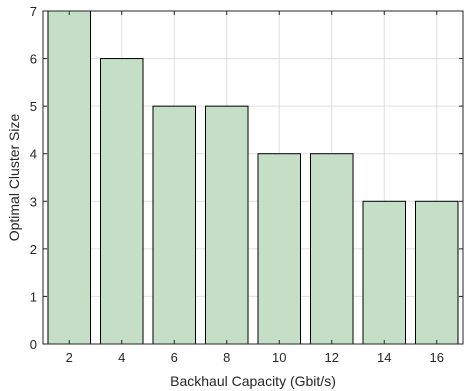  What do you see at coordinates (384, 357) in the screenshot?
I see `x-tick-label: 14` at bounding box center [384, 357].